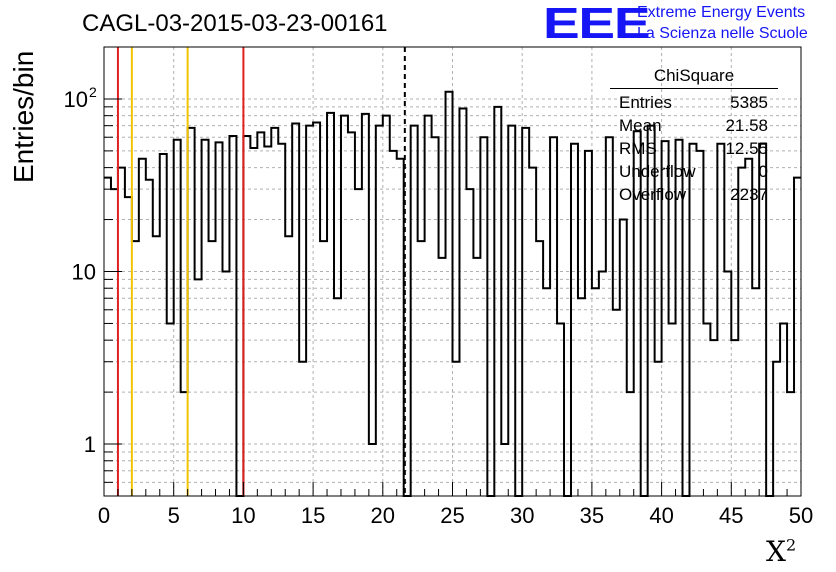 This screenshot has width=836, height=572. Describe the element at coordinates (749, 102) in the screenshot. I see `stats-value: 5385` at that location.